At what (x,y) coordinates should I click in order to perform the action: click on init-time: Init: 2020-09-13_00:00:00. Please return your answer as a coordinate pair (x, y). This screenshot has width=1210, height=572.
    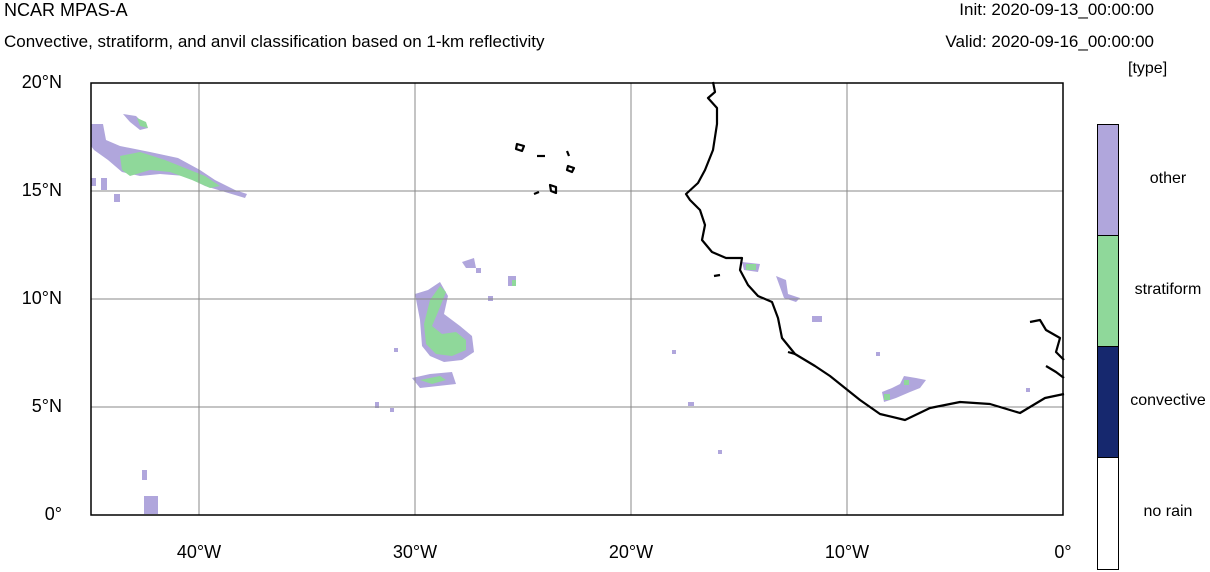
    Looking at the image, I should click on (1056, 9).